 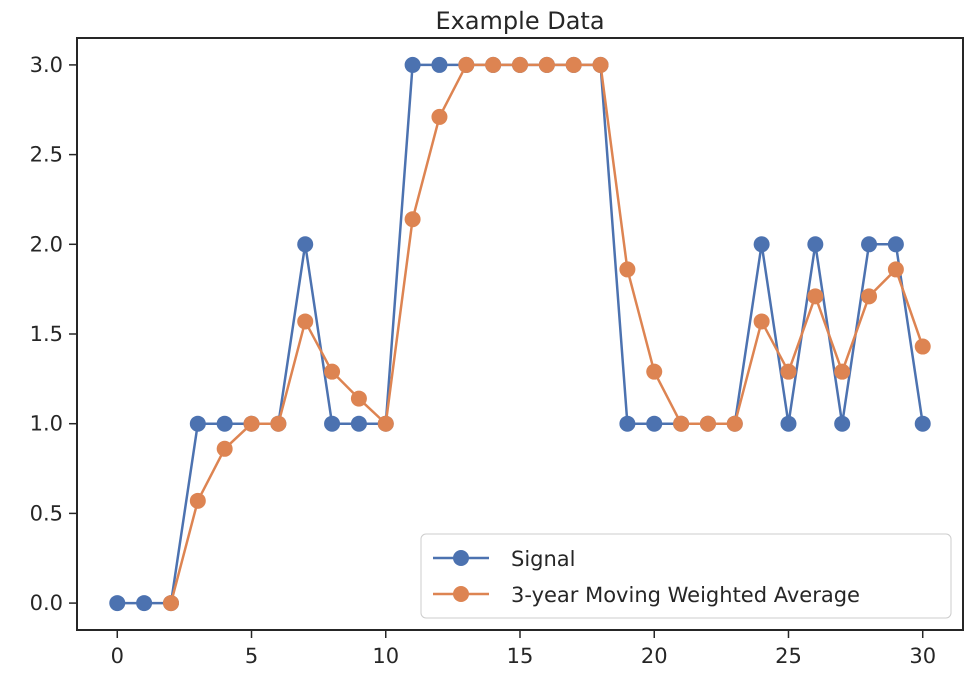 I want to click on y-tick-label: 0.5, so click(x=46, y=513).